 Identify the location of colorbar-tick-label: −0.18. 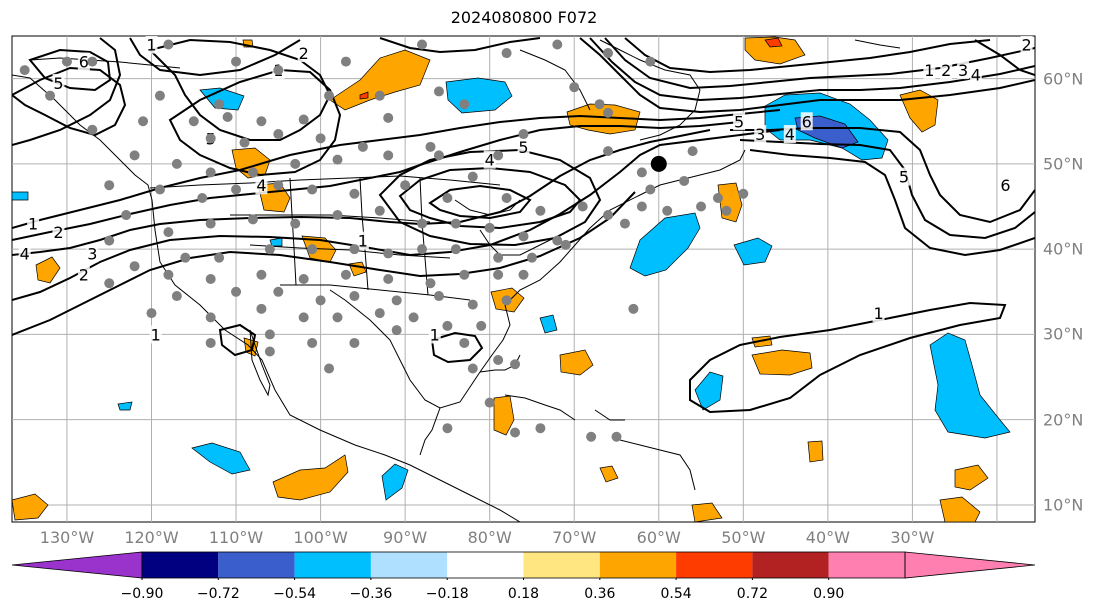
(447, 594).